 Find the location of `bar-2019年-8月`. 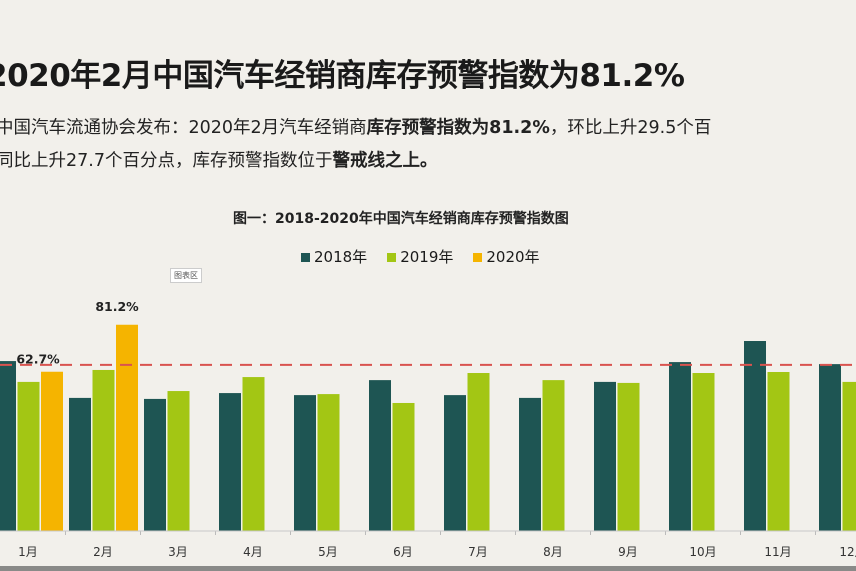

bar-2019年-8月 is located at coordinates (553, 455).